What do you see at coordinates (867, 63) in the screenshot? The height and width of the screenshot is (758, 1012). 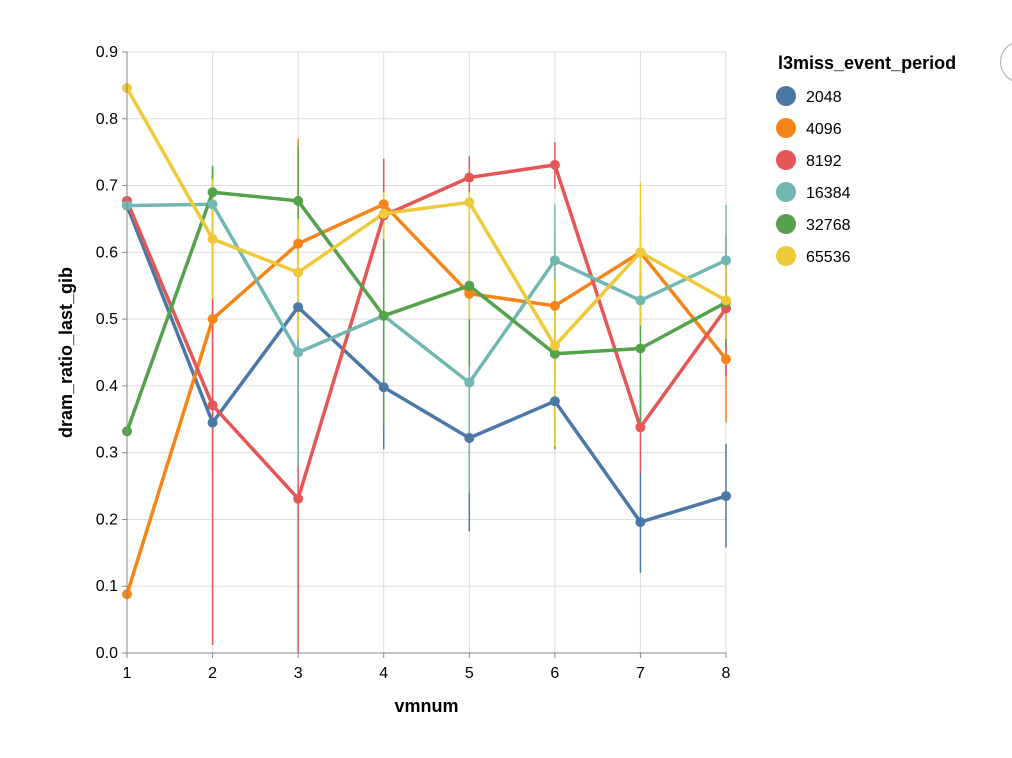 I see `legend-title: l3miss_event_period` at bounding box center [867, 63].